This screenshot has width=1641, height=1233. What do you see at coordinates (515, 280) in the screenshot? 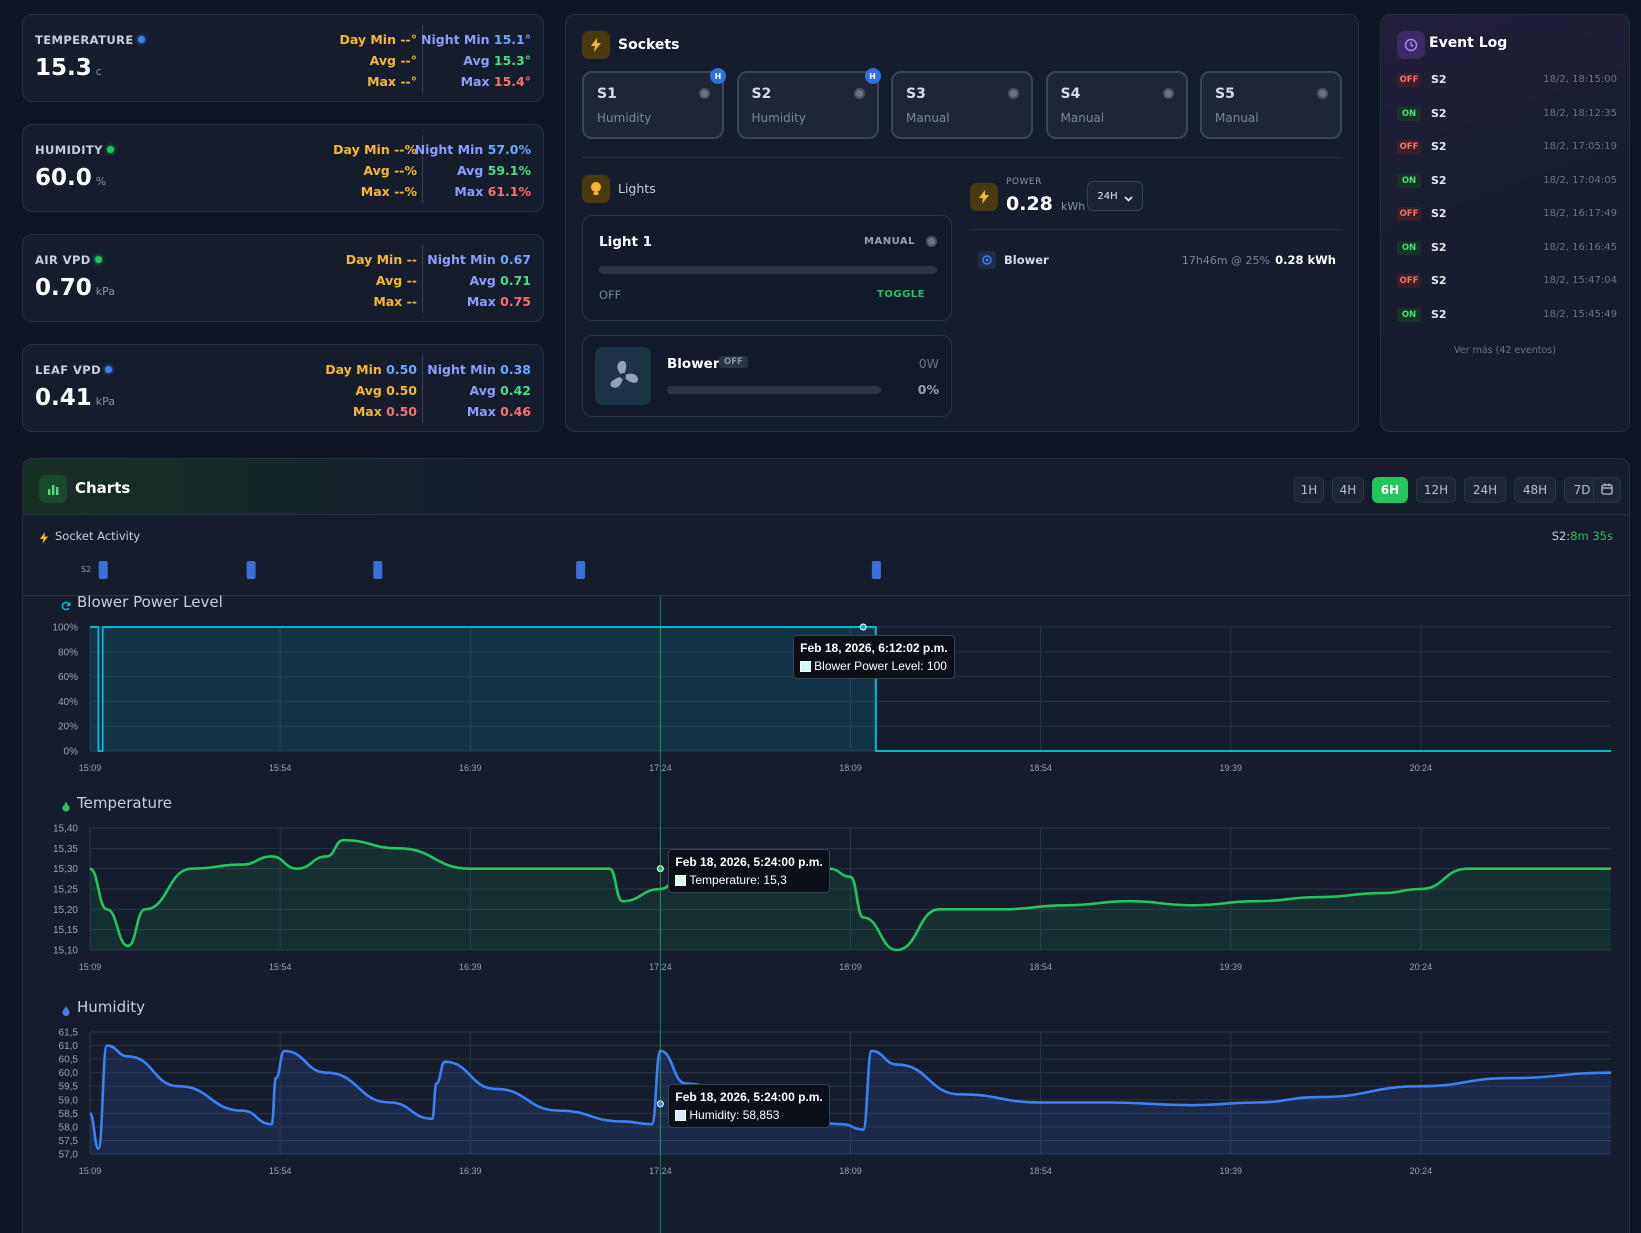
I see `night-avg-value: 0.71` at bounding box center [515, 280].